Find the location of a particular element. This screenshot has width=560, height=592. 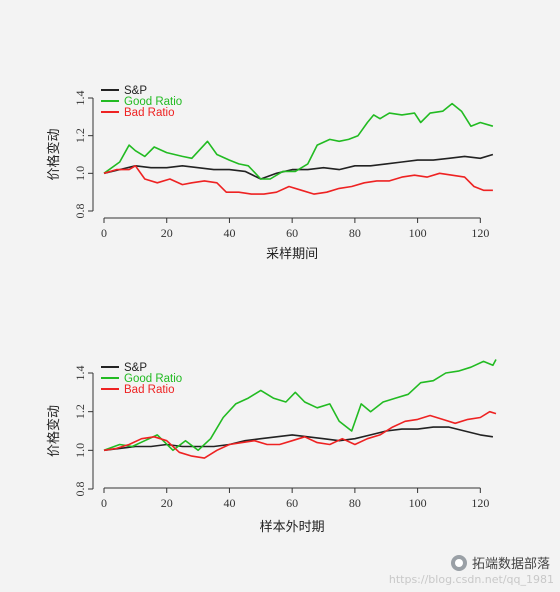

watermark-logo: 拓端数据部落 is located at coordinates (500, 562).